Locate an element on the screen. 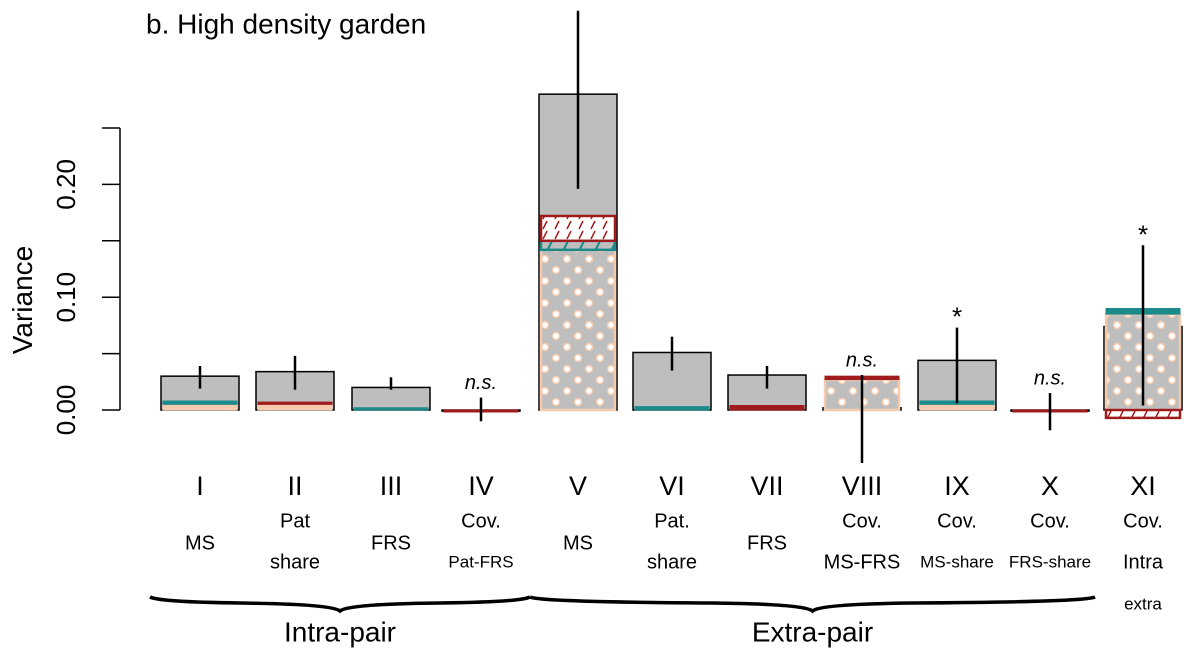  group-label: Extra-pair is located at coordinates (812, 631).